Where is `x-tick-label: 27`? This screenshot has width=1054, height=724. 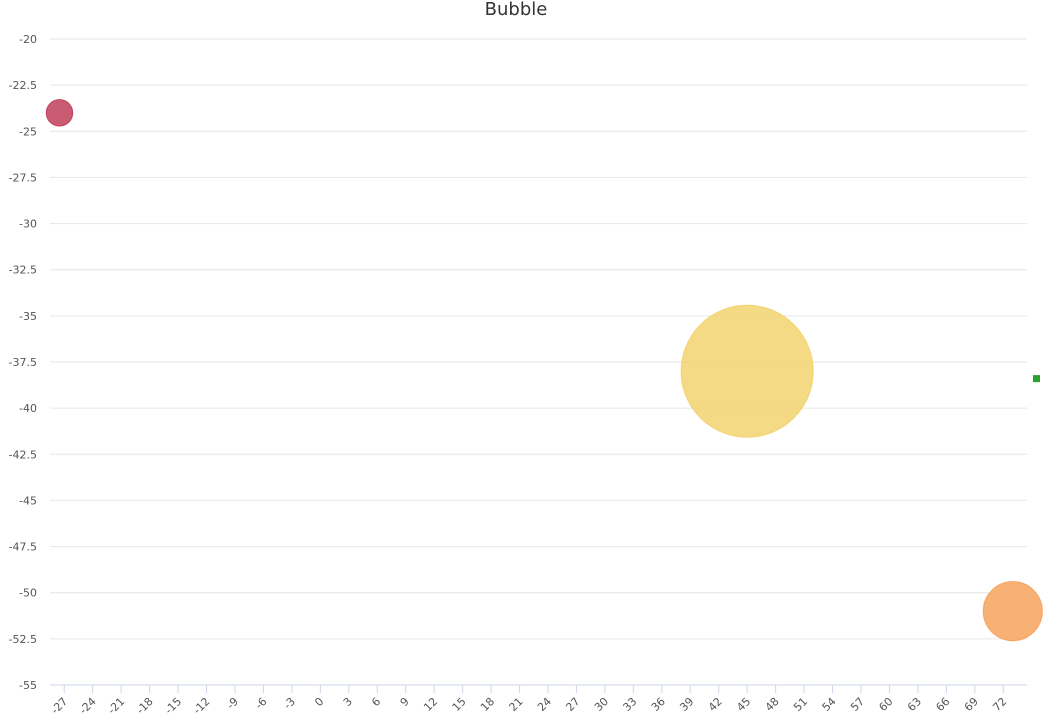
x-tick-label: 27 is located at coordinates (572, 704).